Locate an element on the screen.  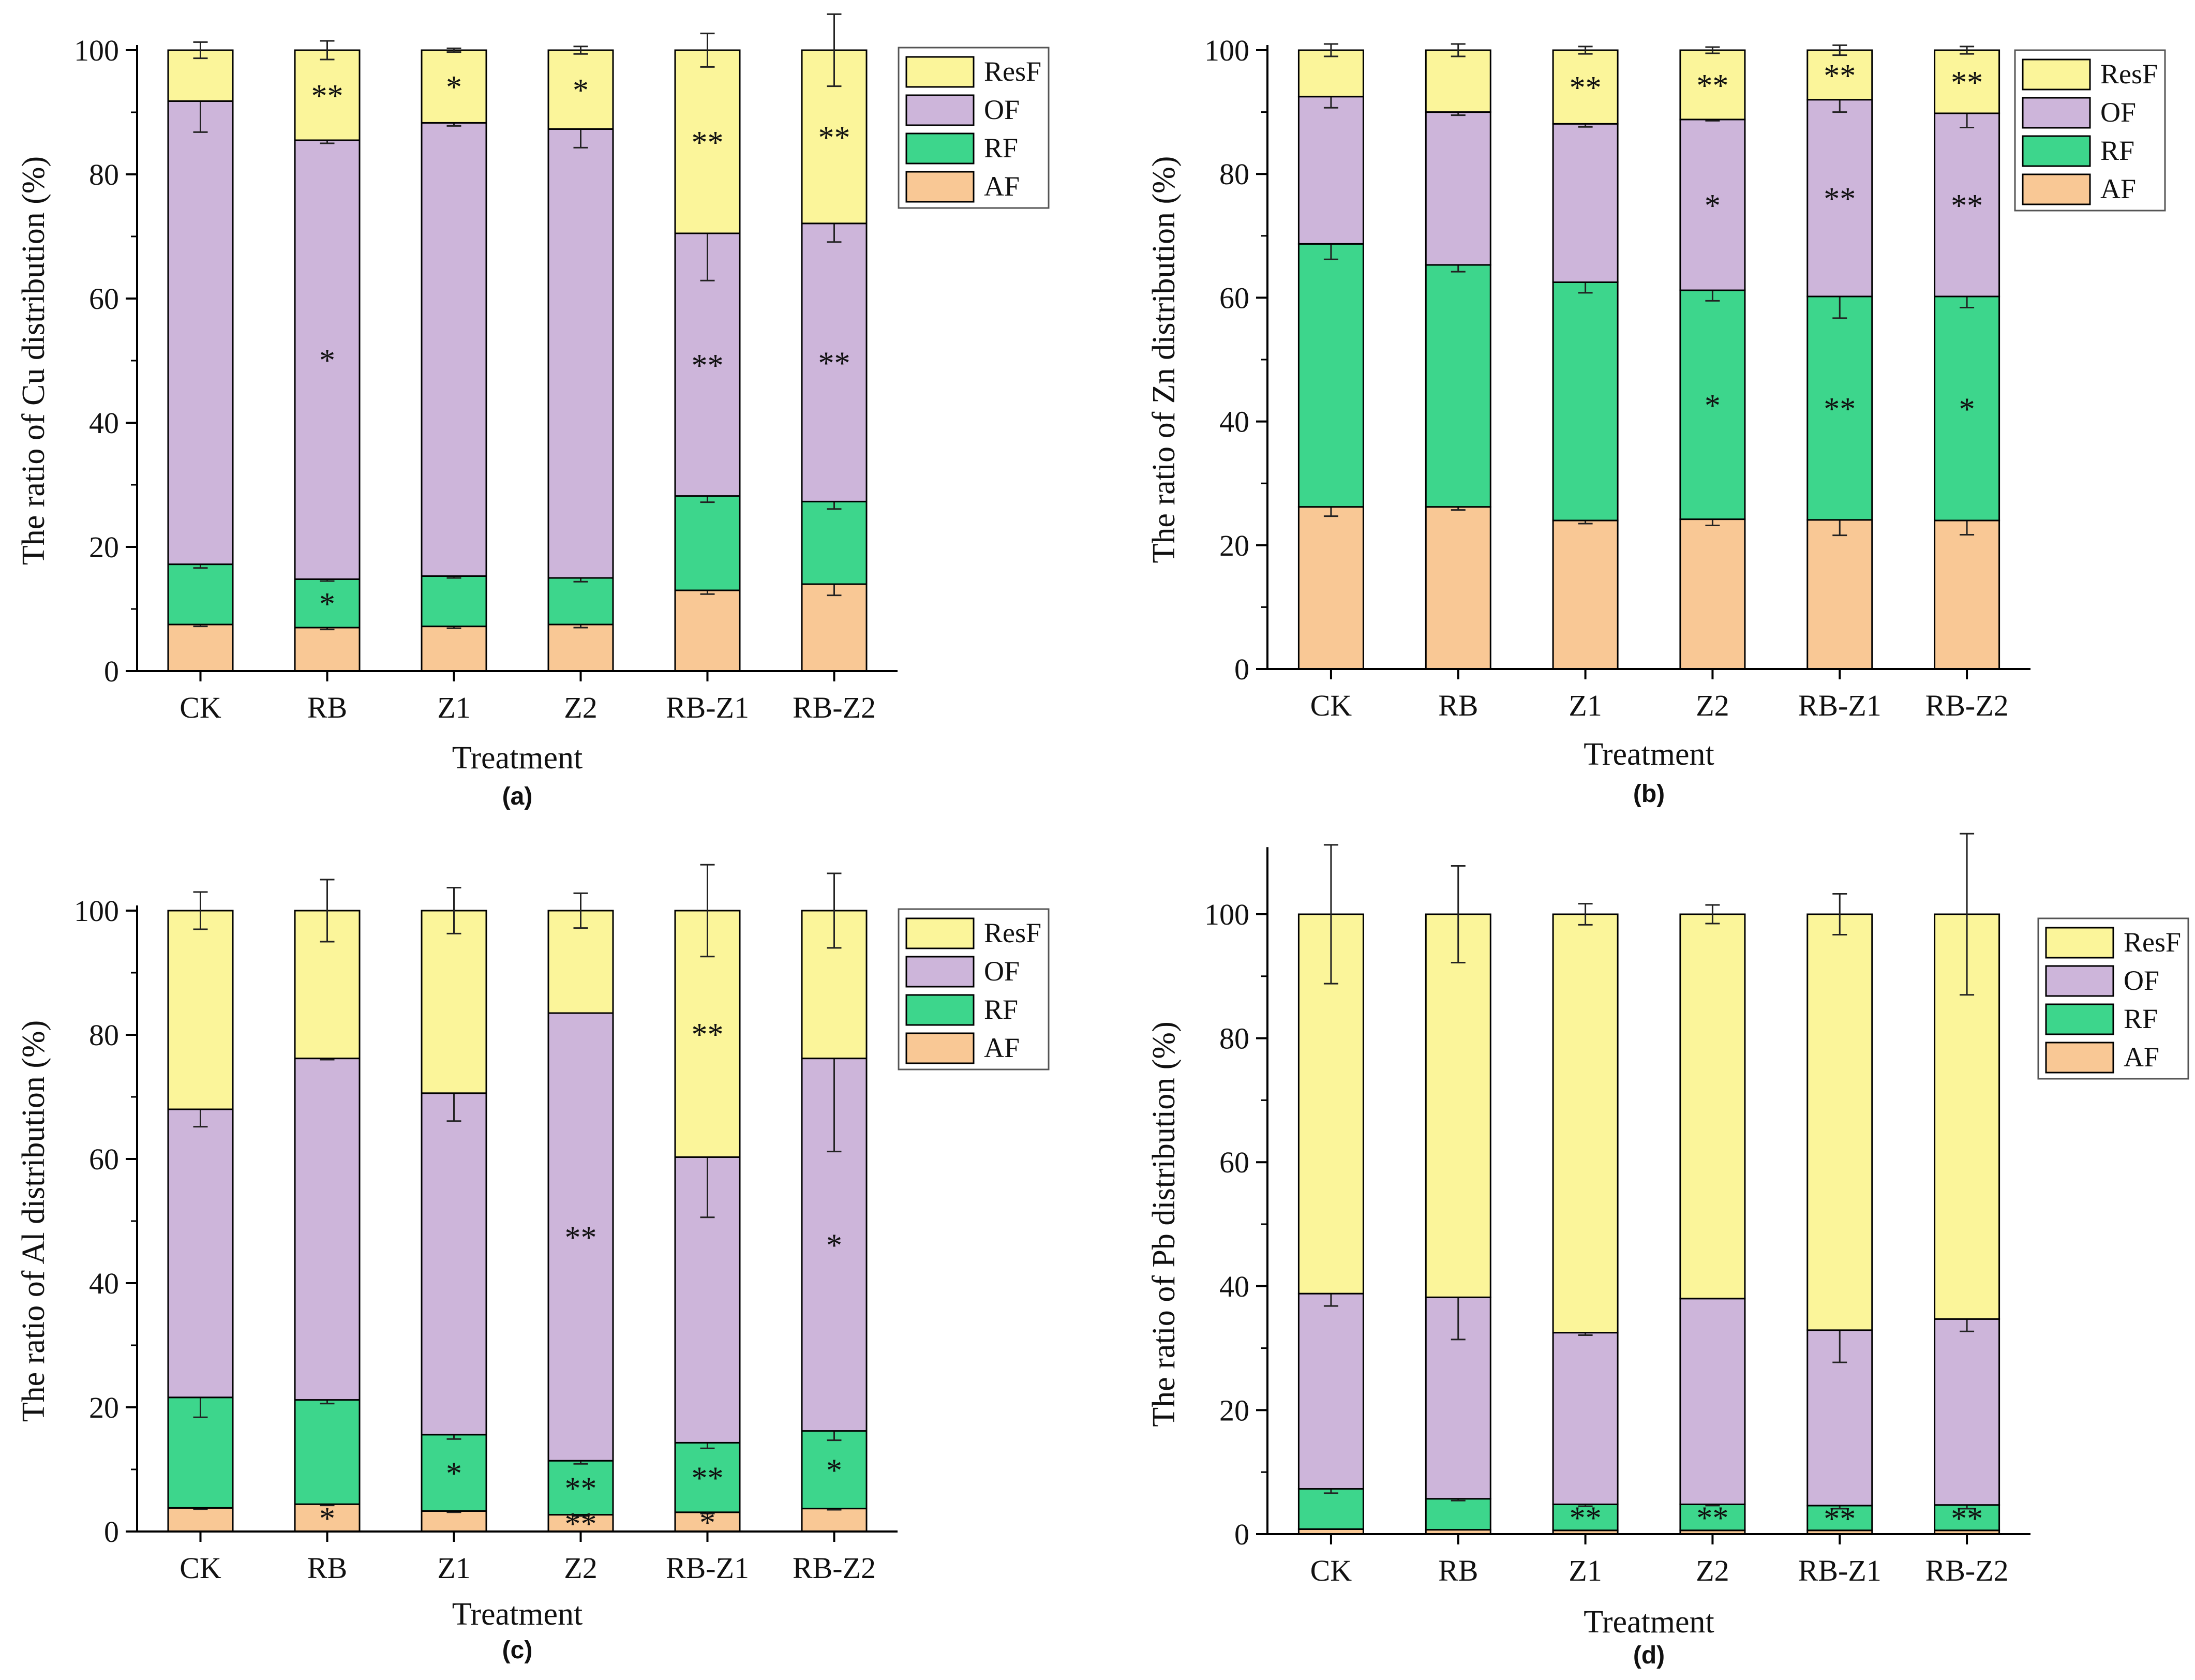
panel-label: (a) is located at coordinates (517, 796).